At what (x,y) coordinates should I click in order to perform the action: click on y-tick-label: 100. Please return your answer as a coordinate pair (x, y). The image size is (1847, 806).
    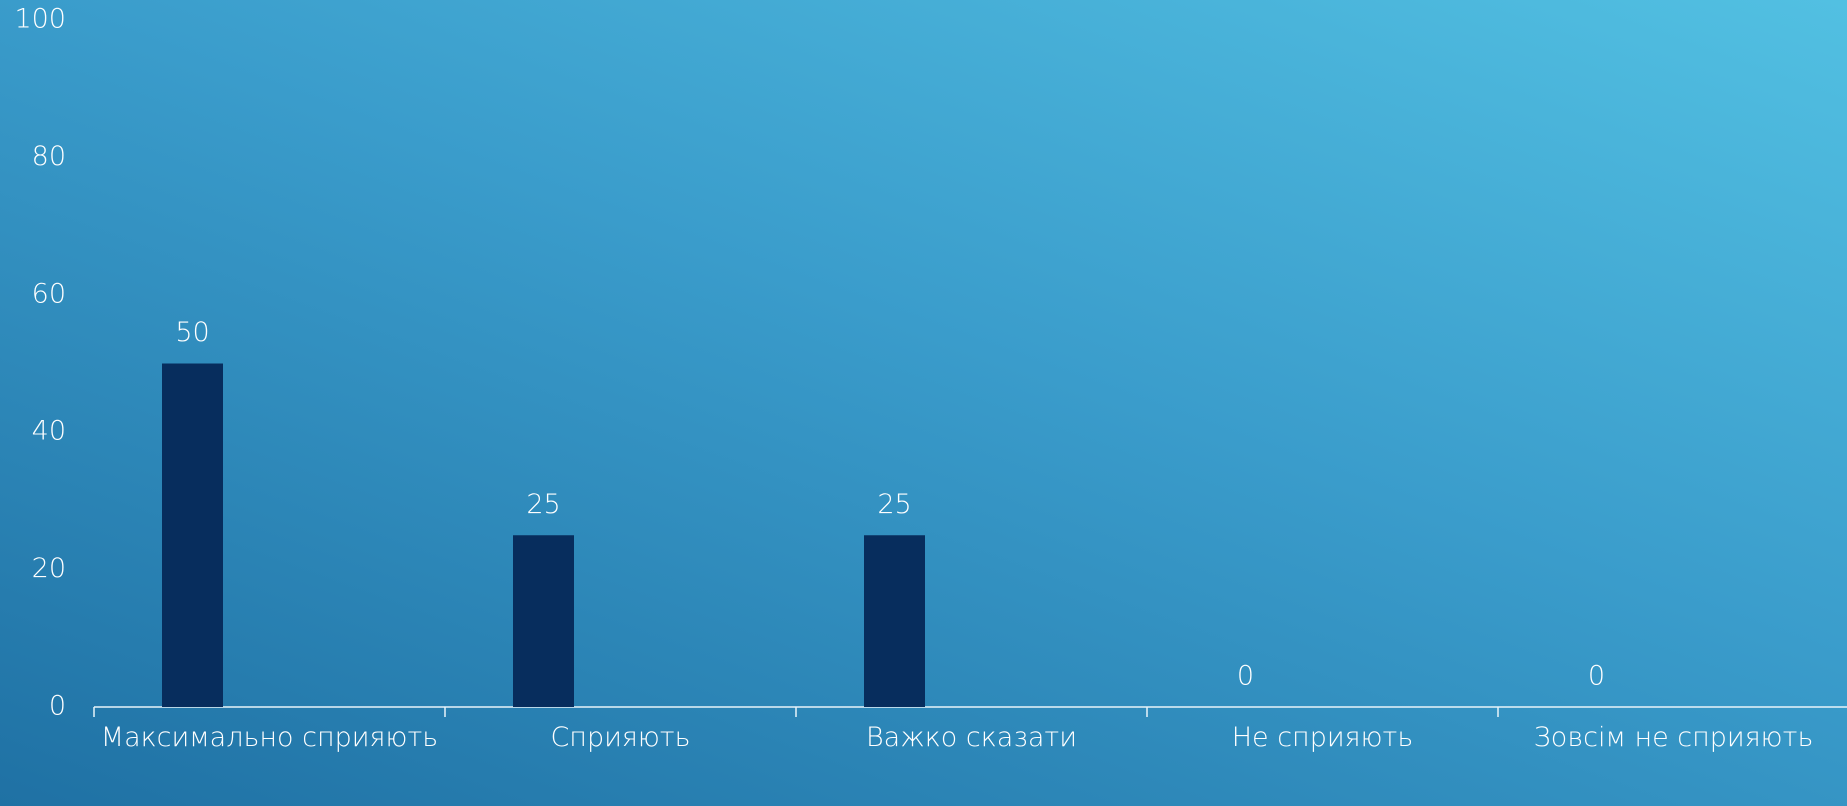
    Looking at the image, I should click on (40, 19).